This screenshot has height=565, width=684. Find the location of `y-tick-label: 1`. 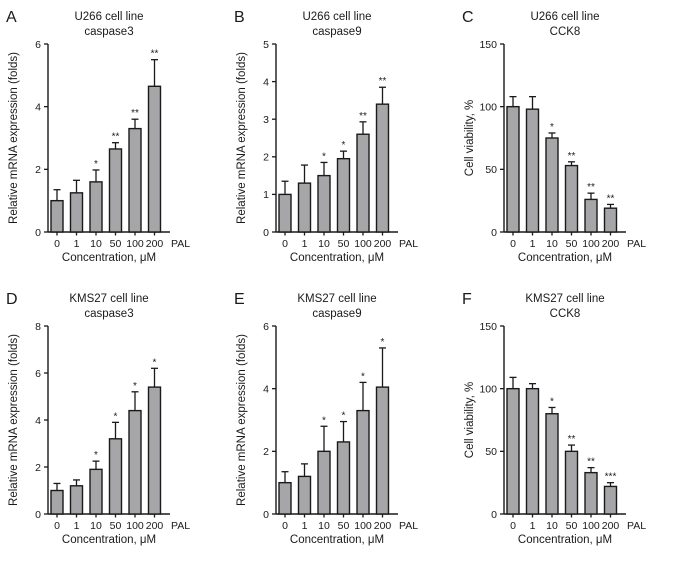

y-tick-label: 1 is located at coordinates (266, 195).